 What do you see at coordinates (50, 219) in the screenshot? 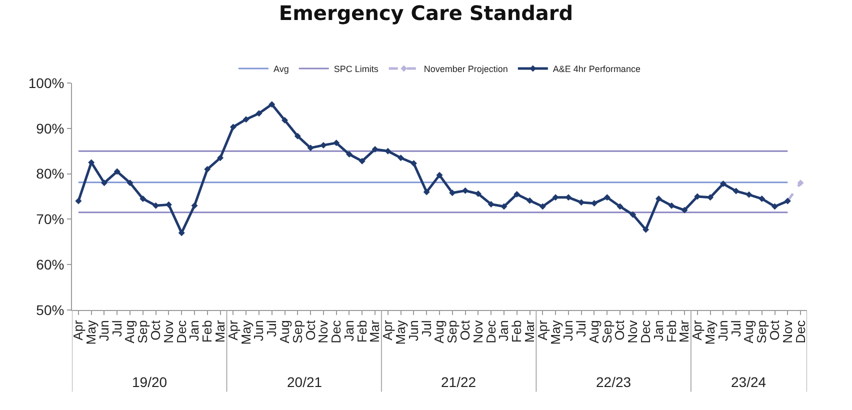
I see `y-tick-label: 70%` at bounding box center [50, 219].